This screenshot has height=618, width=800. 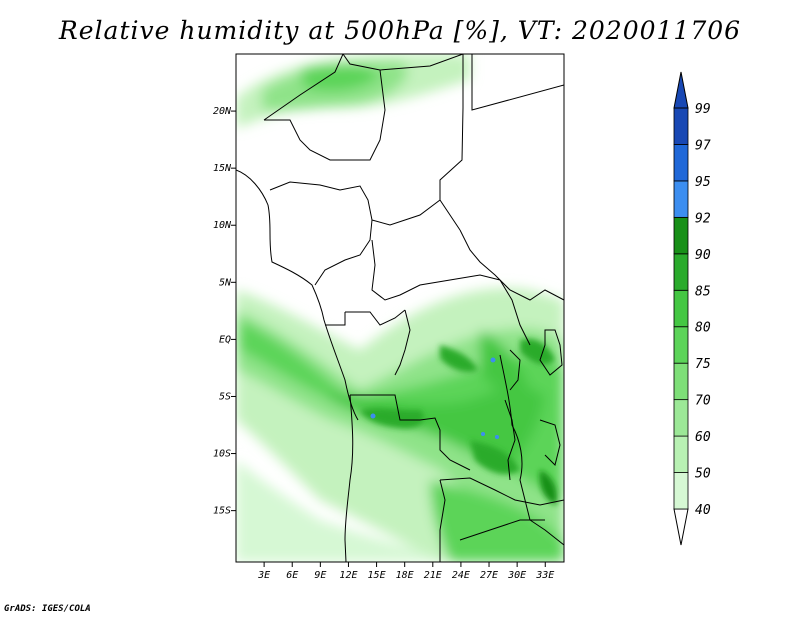 I want to click on colorbar-label: 75, so click(x=703, y=364).